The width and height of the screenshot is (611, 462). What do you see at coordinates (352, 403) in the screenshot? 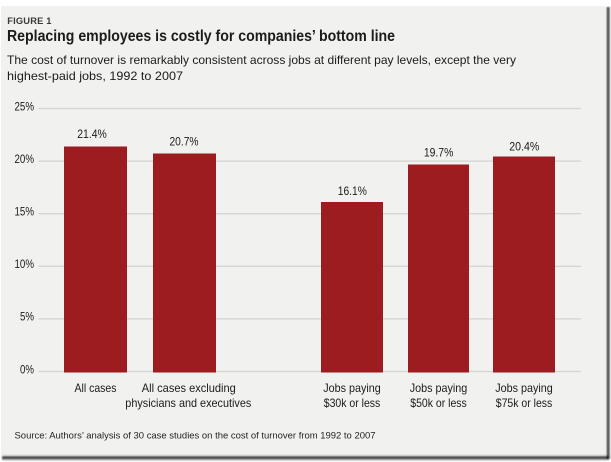
I see `svg-text: $30k or less` at bounding box center [352, 403].